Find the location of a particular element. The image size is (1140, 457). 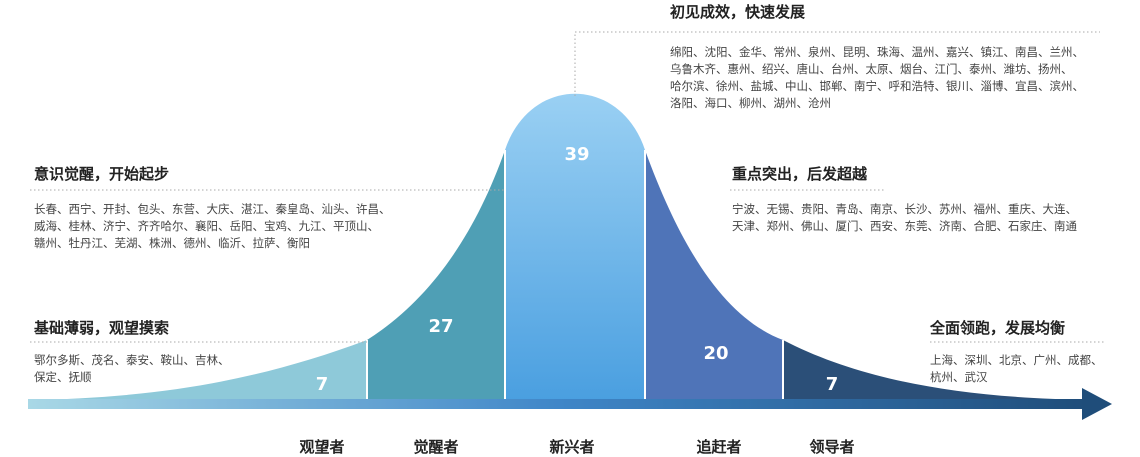

category-leaders: 领导者 is located at coordinates (832, 447).